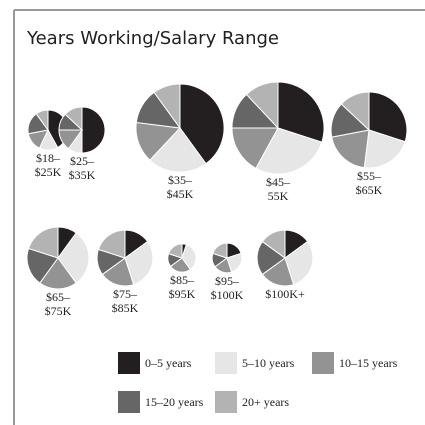  I want to click on pie-label: $55–, so click(369, 176).